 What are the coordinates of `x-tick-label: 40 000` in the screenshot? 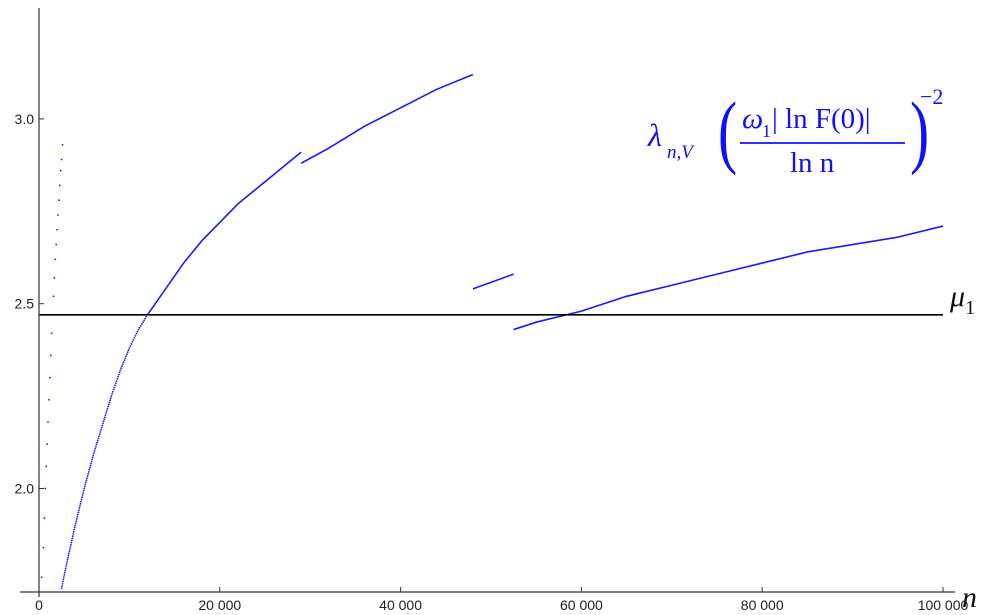 It's located at (400, 605).